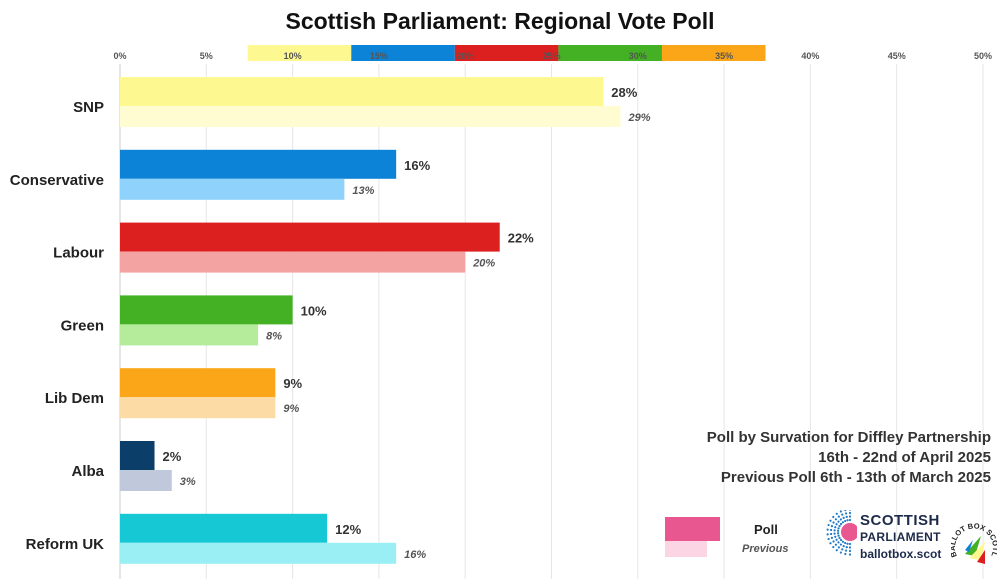 The image size is (1000, 579). I want to click on source-line-dates: 16th - 22nd of April 2025, so click(904, 457).